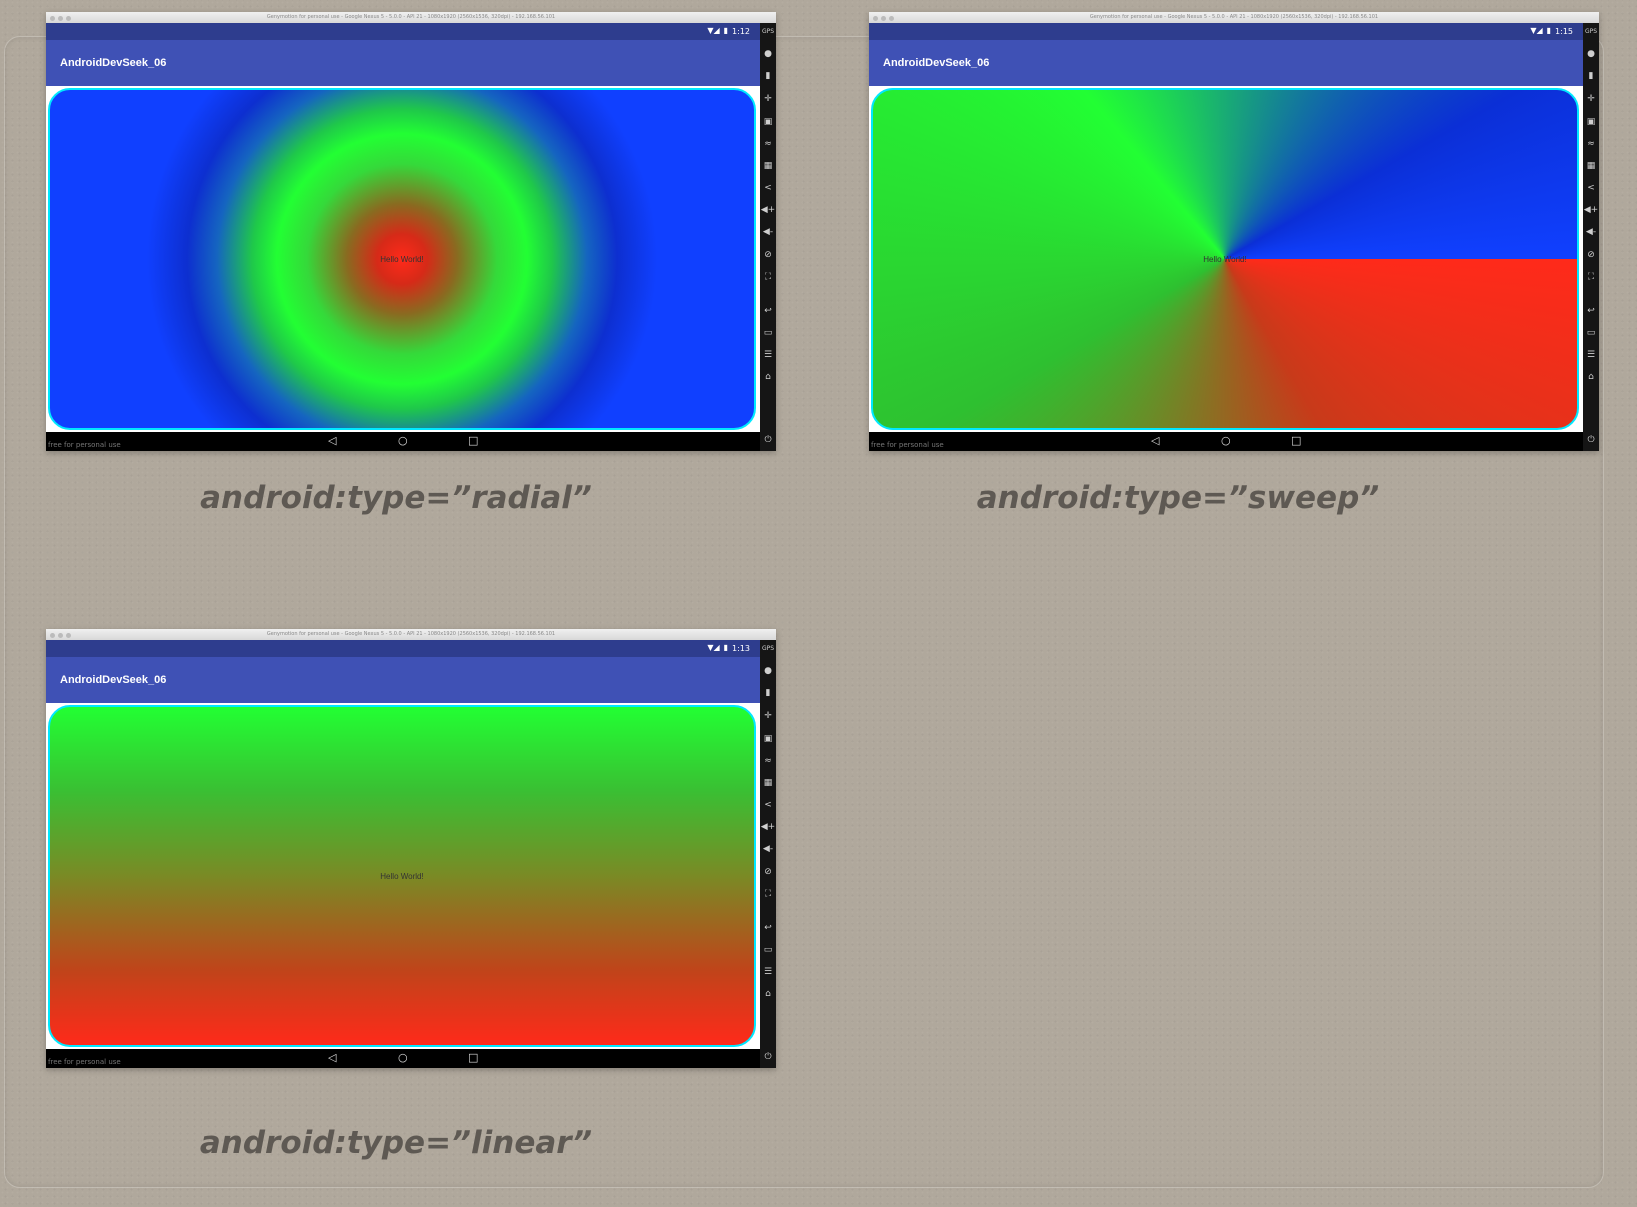 This screenshot has width=1637, height=1207. What do you see at coordinates (403, 648) in the screenshot?
I see `status-bar: ▼◢ ▮ 1:13` at bounding box center [403, 648].